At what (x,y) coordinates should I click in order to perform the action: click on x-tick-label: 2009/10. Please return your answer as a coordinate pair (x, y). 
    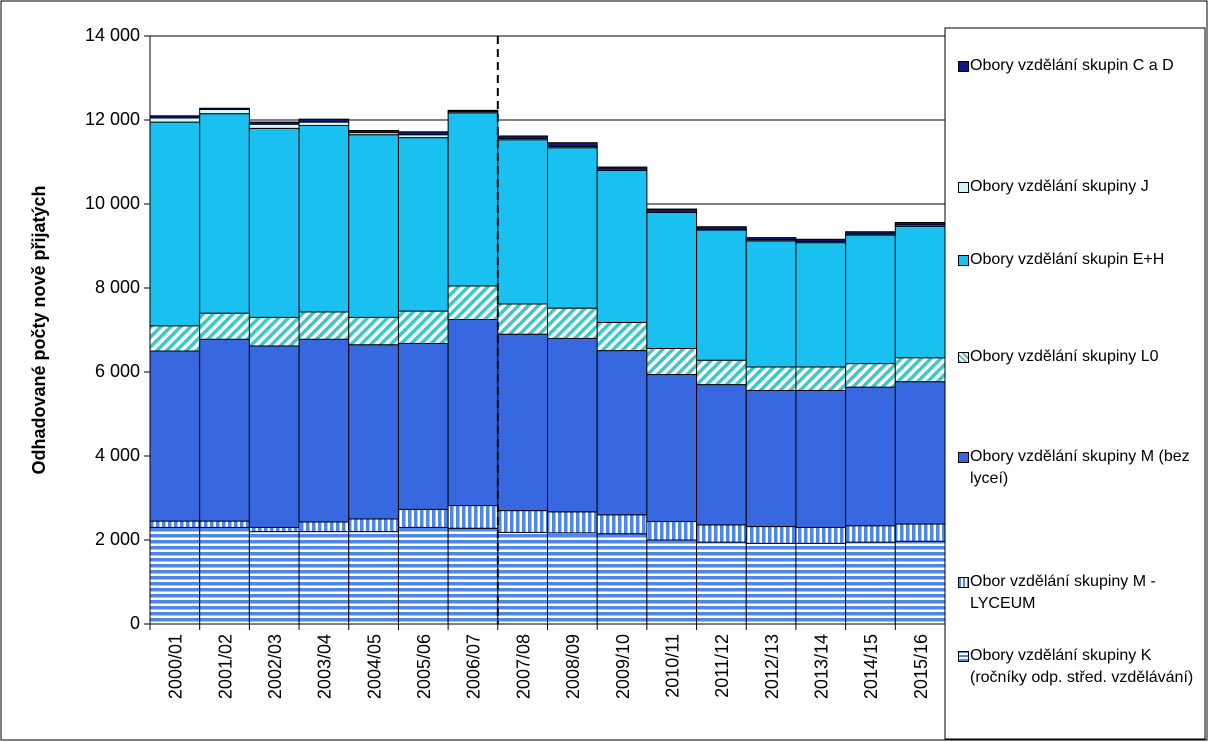
    Looking at the image, I should click on (623, 666).